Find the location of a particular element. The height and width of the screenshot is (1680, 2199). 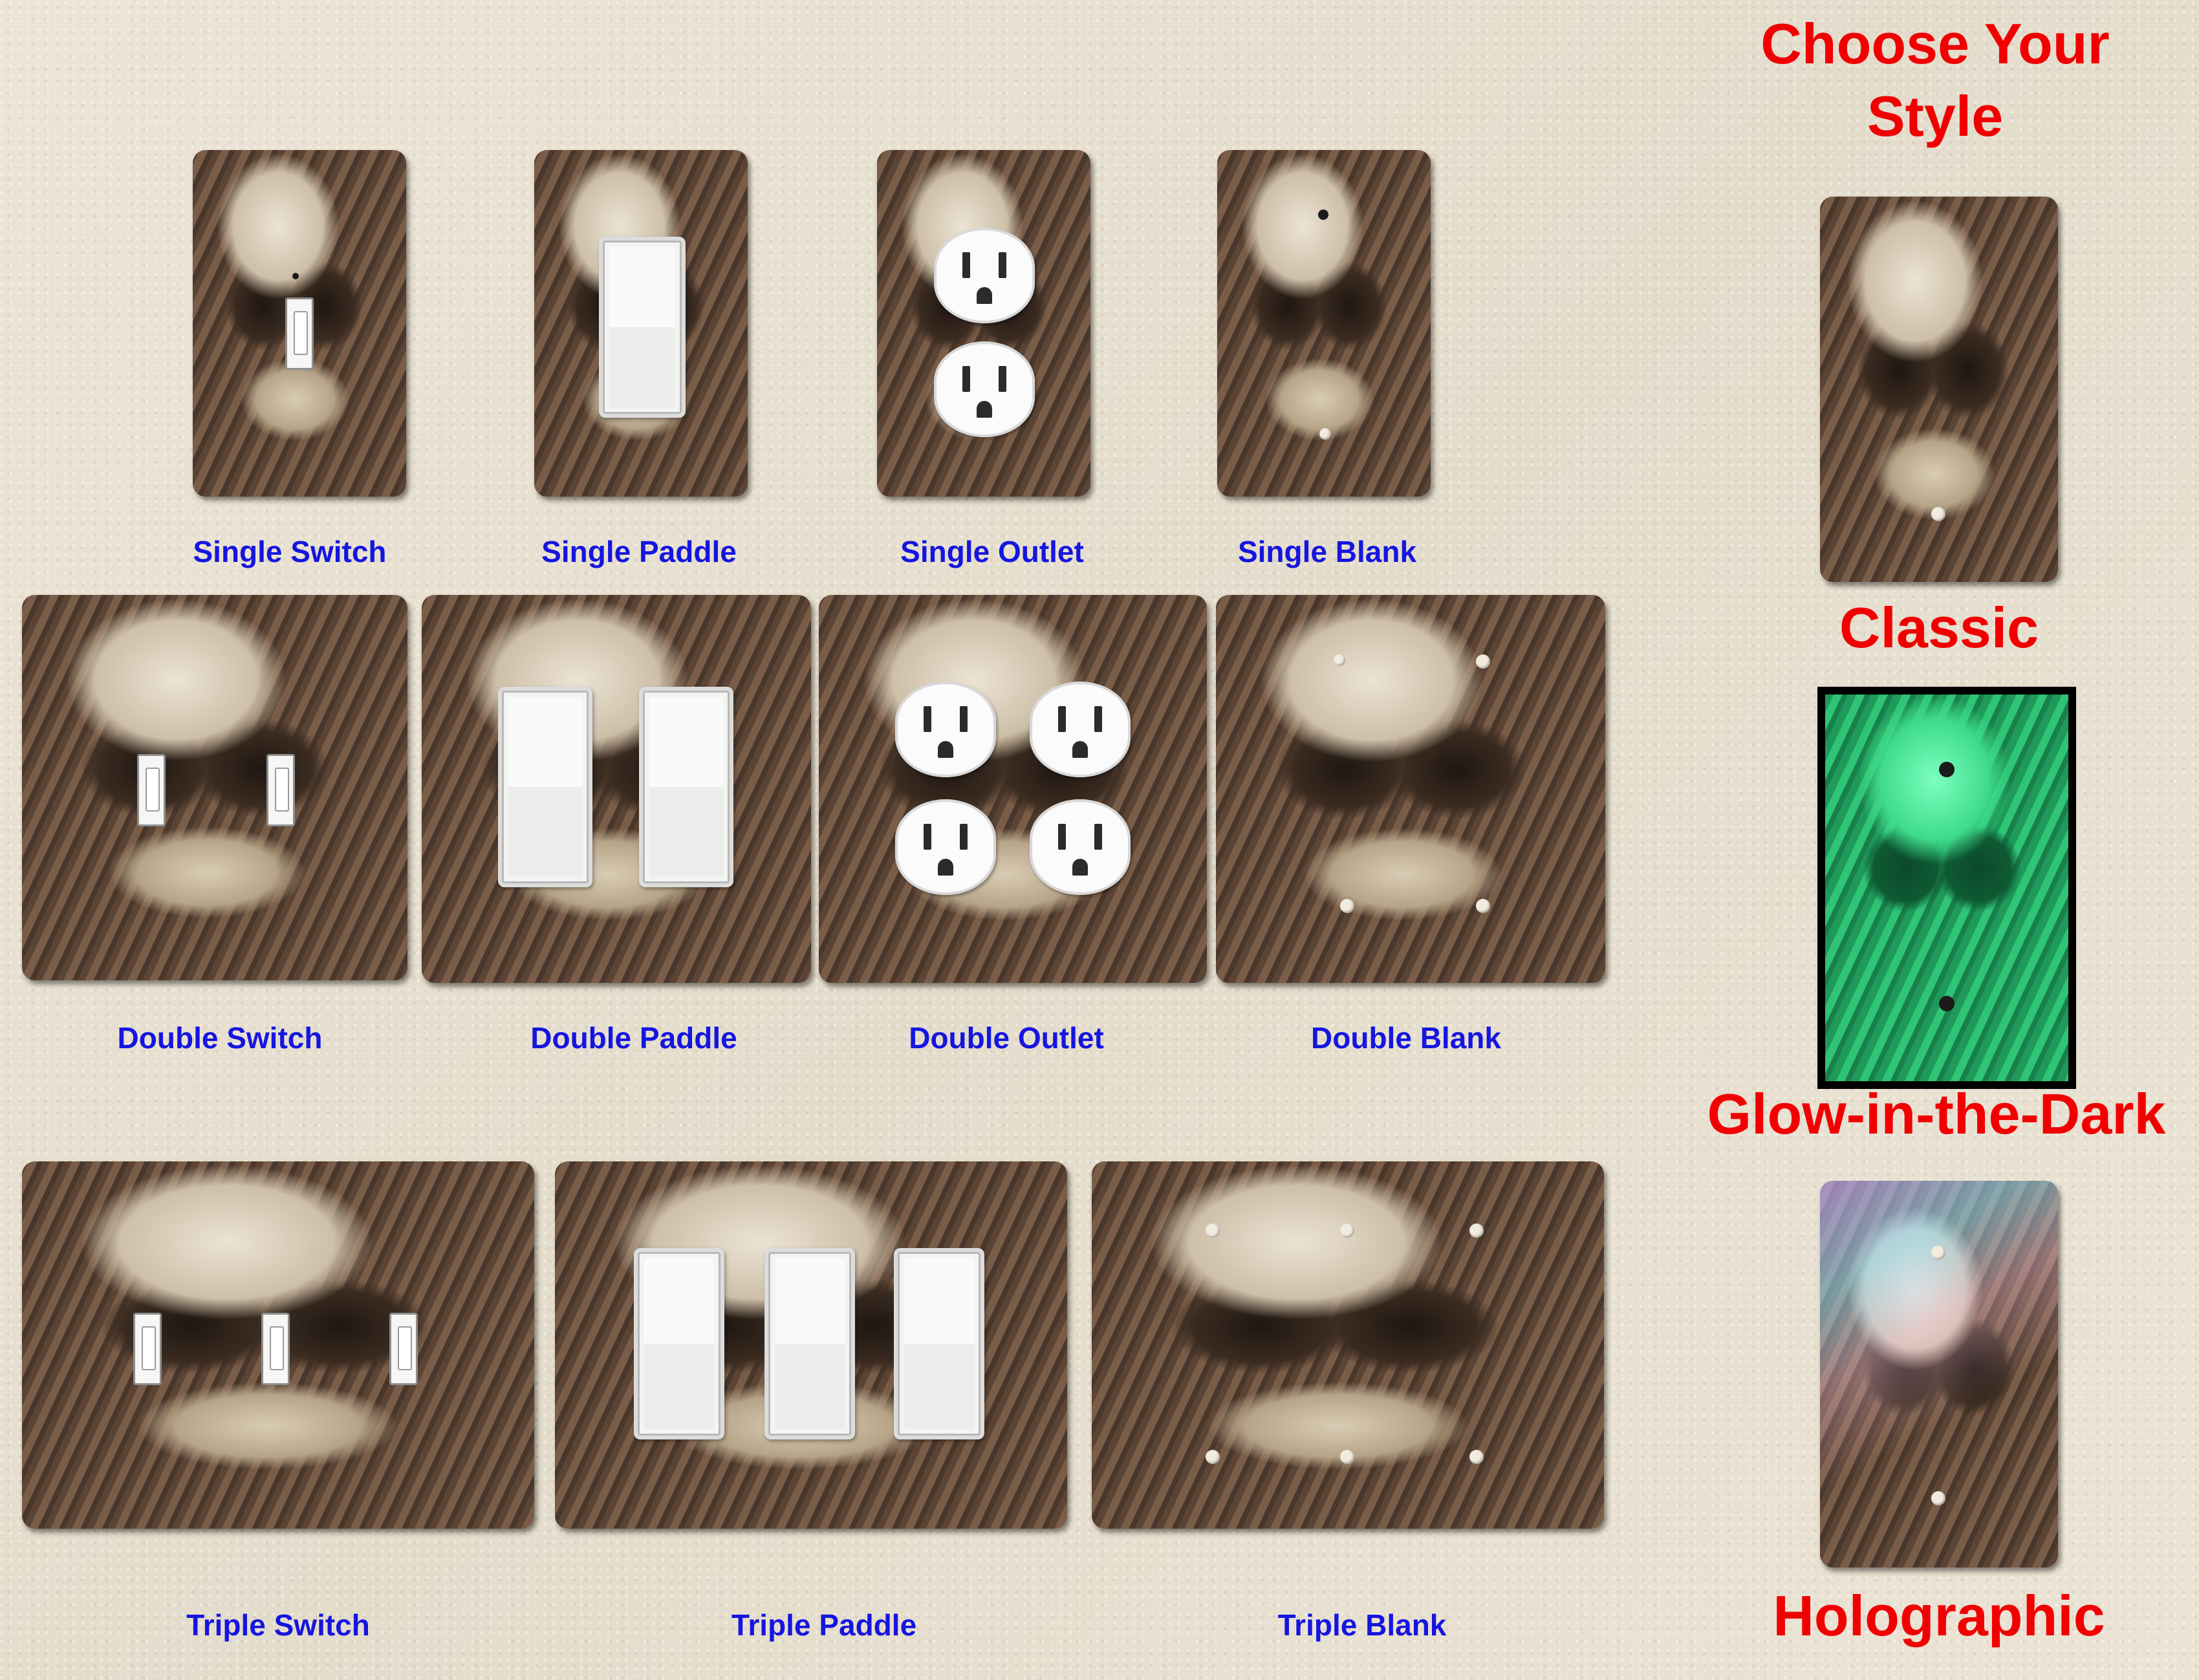

label-single-switch: Single Switch is located at coordinates (290, 551).